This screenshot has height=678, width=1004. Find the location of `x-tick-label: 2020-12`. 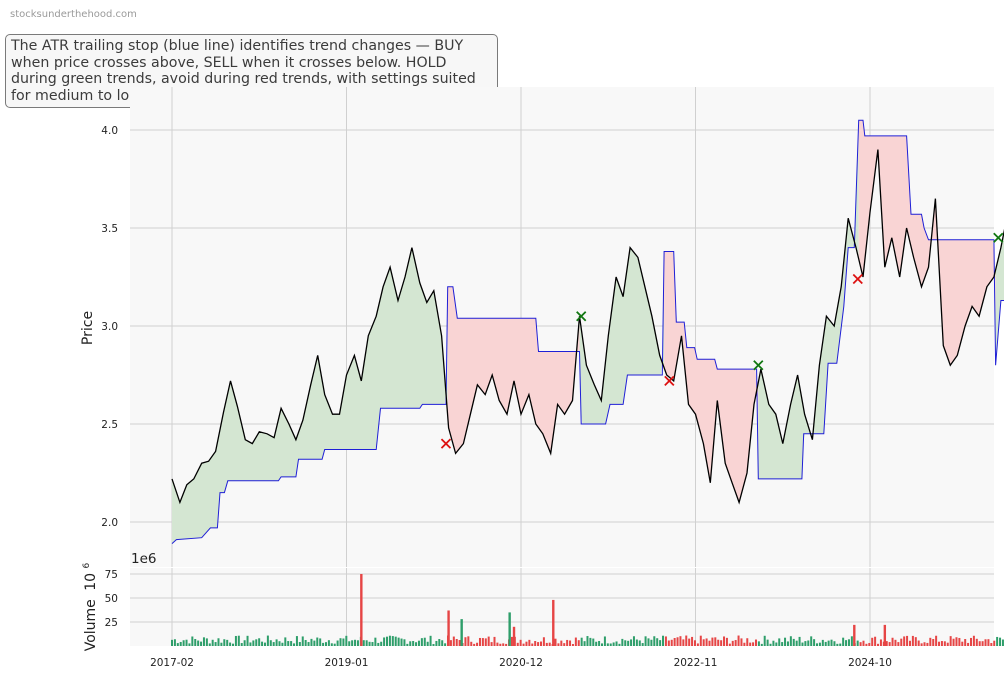

x-tick-label: 2020-12 is located at coordinates (521, 663).